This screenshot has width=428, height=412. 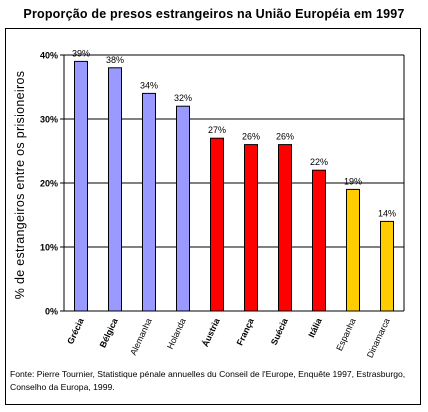 I want to click on x-tick-label: França, so click(x=245, y=332).